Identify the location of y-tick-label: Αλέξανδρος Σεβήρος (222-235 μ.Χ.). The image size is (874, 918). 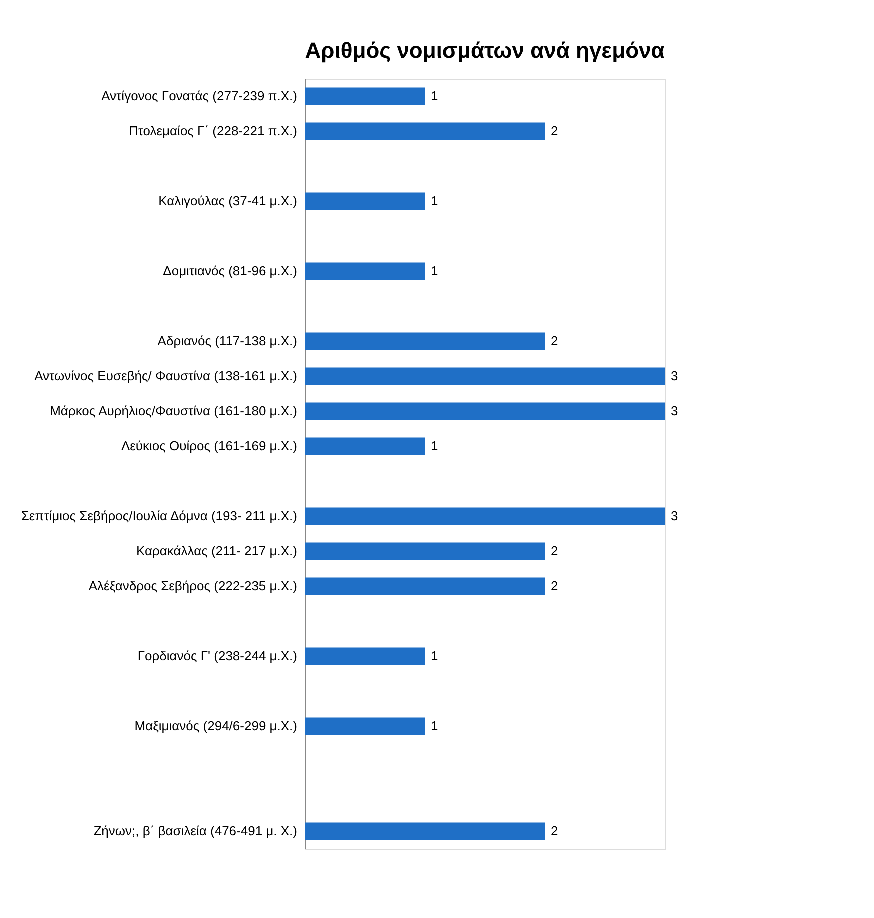
(193, 586).